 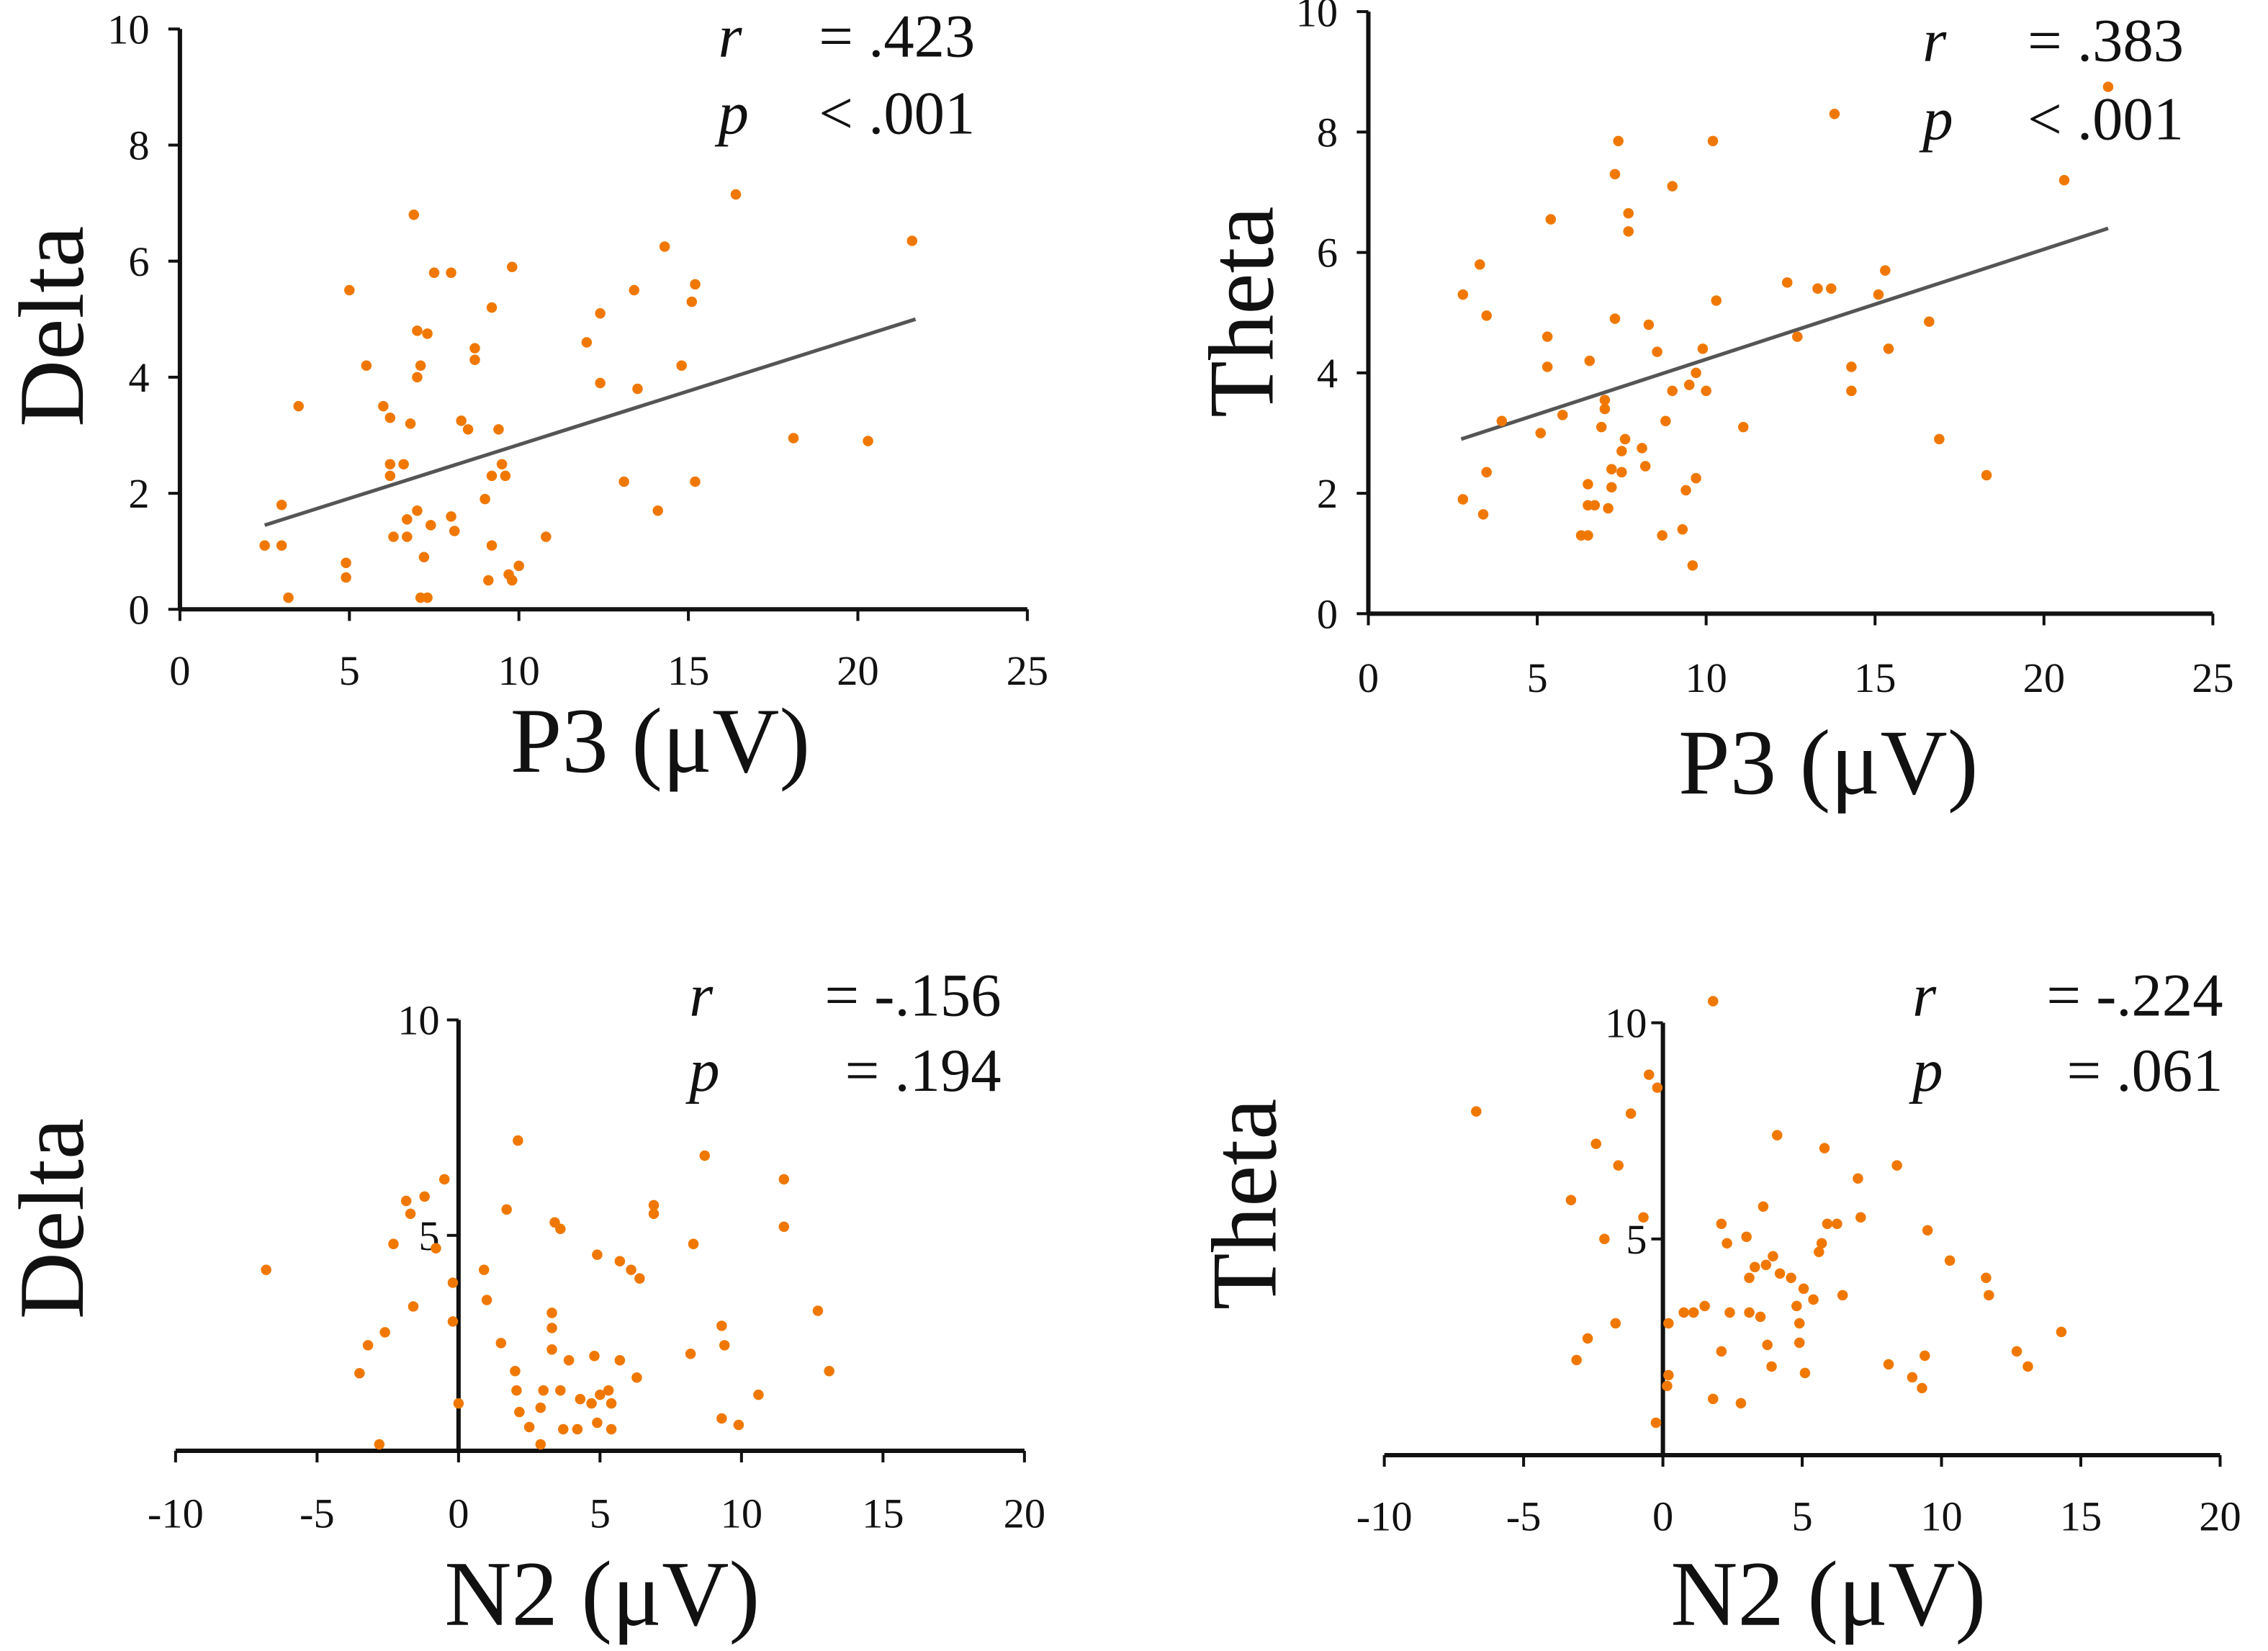 I want to click on y-tick-label: 0, so click(x=138, y=609).